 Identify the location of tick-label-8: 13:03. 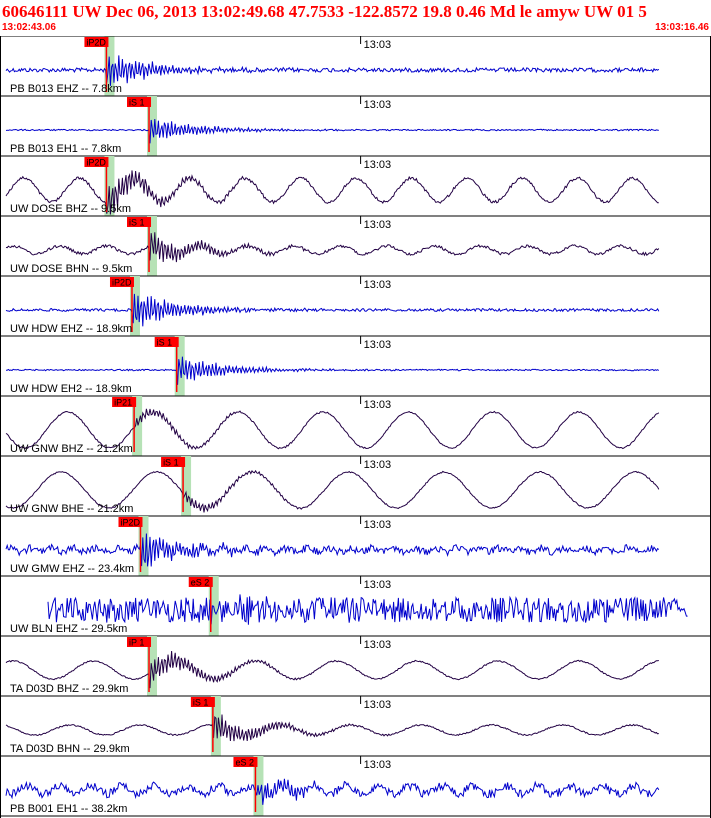
(378, 525).